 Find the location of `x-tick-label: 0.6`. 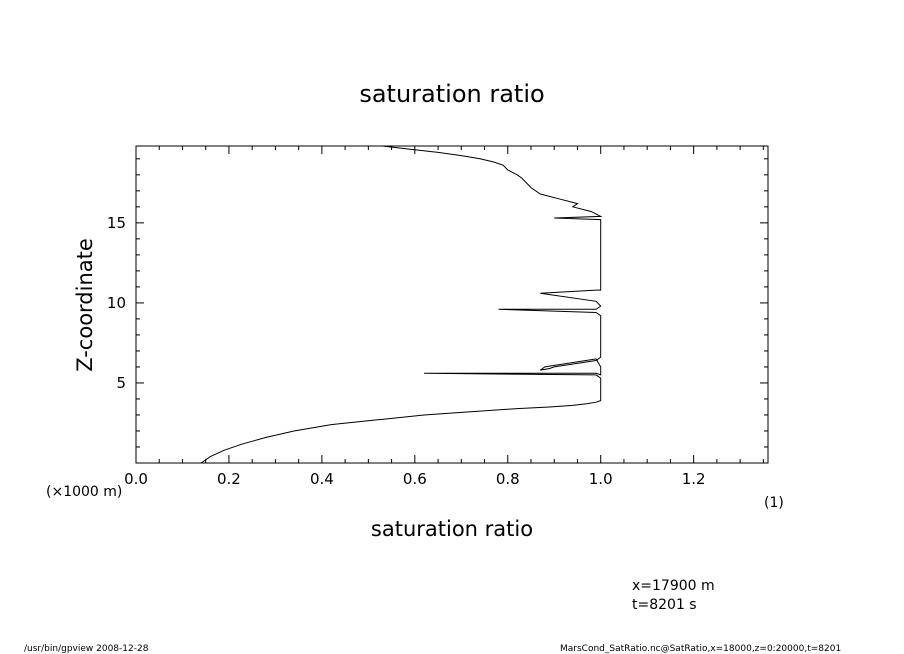

x-tick-label: 0.6 is located at coordinates (415, 479).